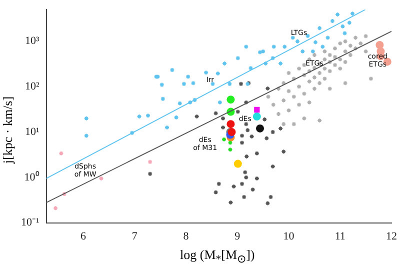 This screenshot has height=268, width=400. What do you see at coordinates (30, 222) in the screenshot?
I see `y-tick-label: 10⁻¹` at bounding box center [30, 222].